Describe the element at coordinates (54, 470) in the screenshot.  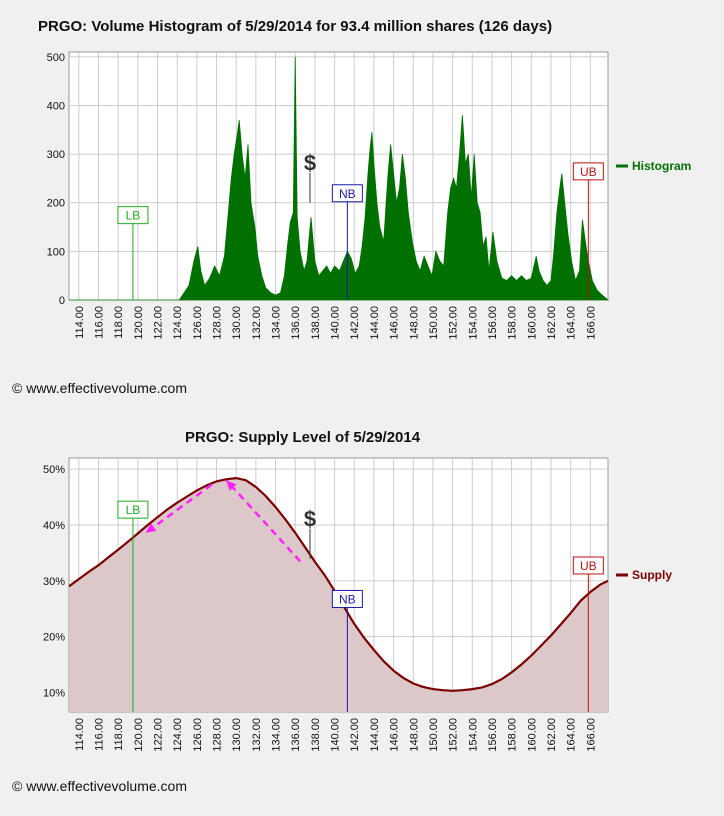
I see `y-tick-label: 50%` at that location.